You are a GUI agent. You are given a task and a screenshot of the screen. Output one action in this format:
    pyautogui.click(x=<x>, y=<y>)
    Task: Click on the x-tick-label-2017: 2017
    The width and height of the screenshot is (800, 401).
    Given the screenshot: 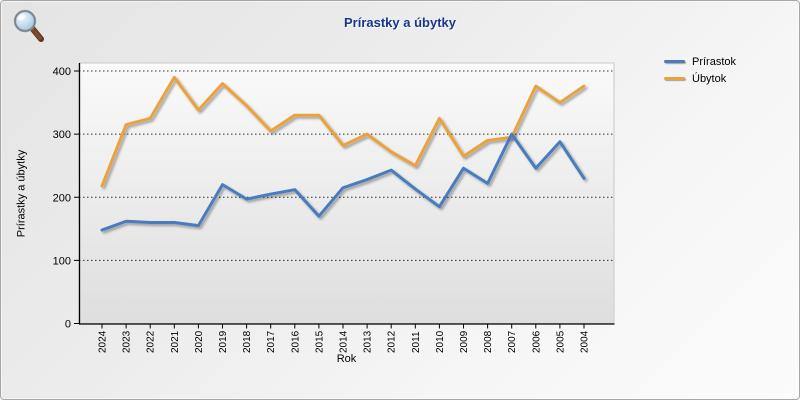 What is the action you would take?
    pyautogui.click(x=271, y=341)
    